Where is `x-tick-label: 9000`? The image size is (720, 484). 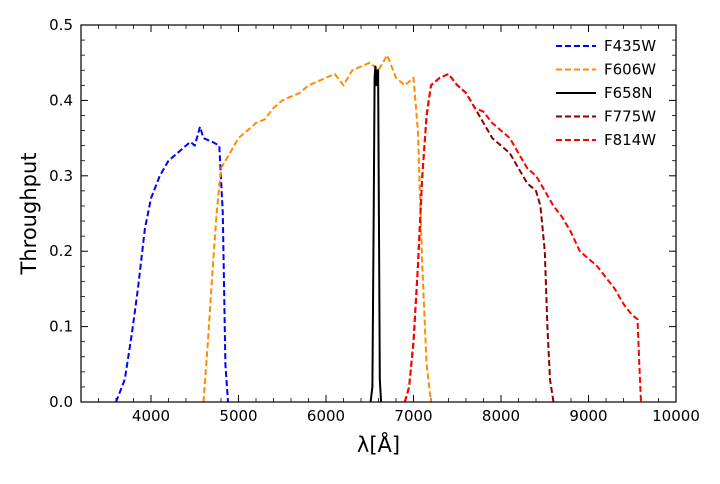
x-tick-label: 9000 is located at coordinates (588, 416).